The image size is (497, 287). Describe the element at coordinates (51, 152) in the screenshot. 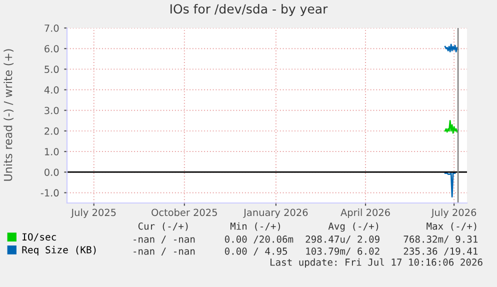

I see `y-tick-label: 1.0` at that location.